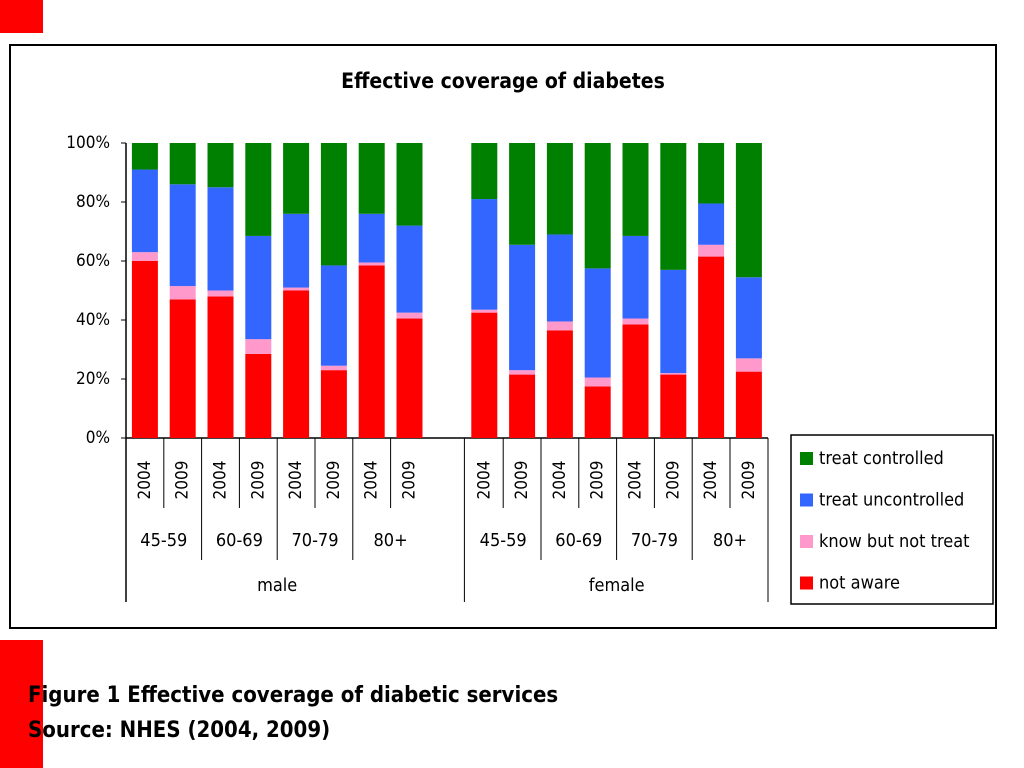  Describe the element at coordinates (503, 81) in the screenshot. I see `chart-title: Effective coverage of diabetes` at that location.